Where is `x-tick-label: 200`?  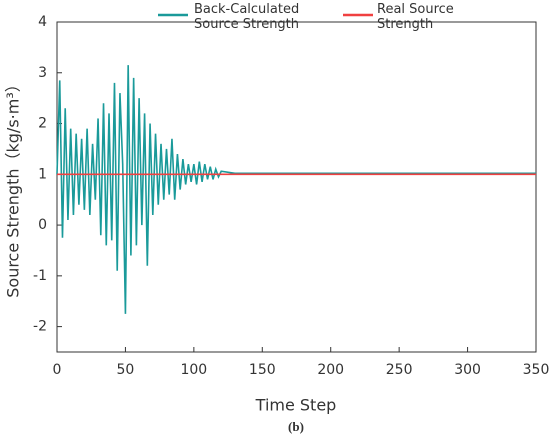
x-tick-label: 200 is located at coordinates (330, 370).